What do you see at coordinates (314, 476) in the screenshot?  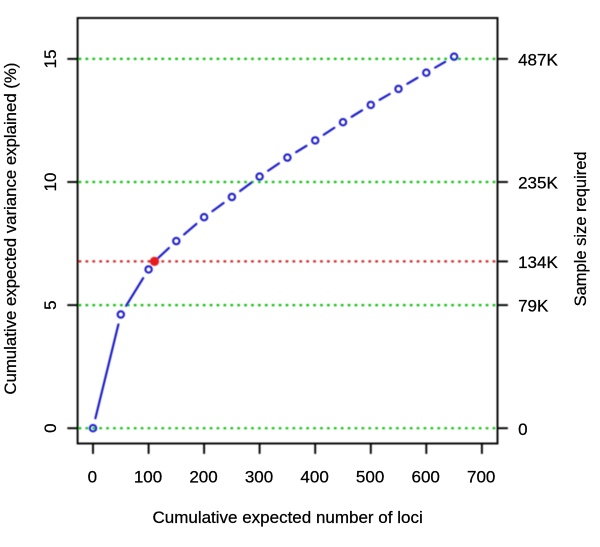 I see `svg-text: 400` at bounding box center [314, 476].